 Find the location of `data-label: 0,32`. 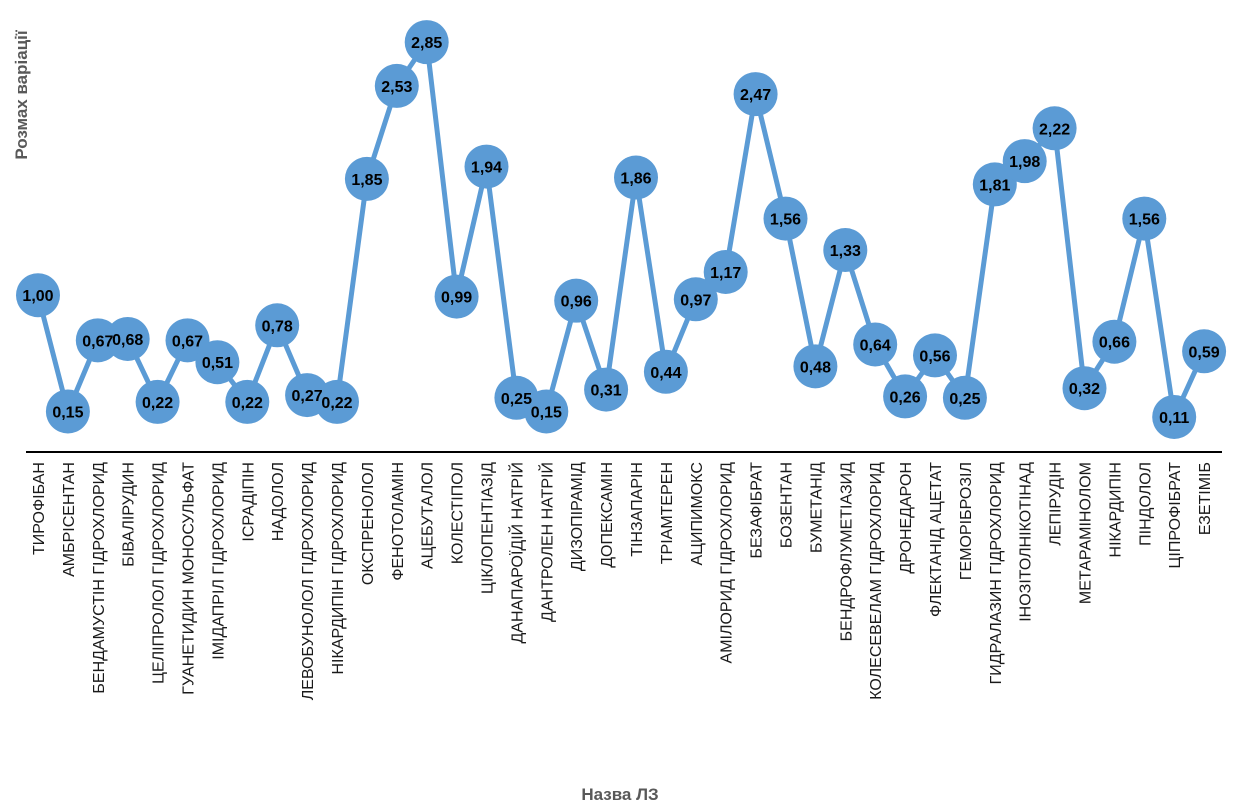

data-label: 0,32 is located at coordinates (1084, 389).